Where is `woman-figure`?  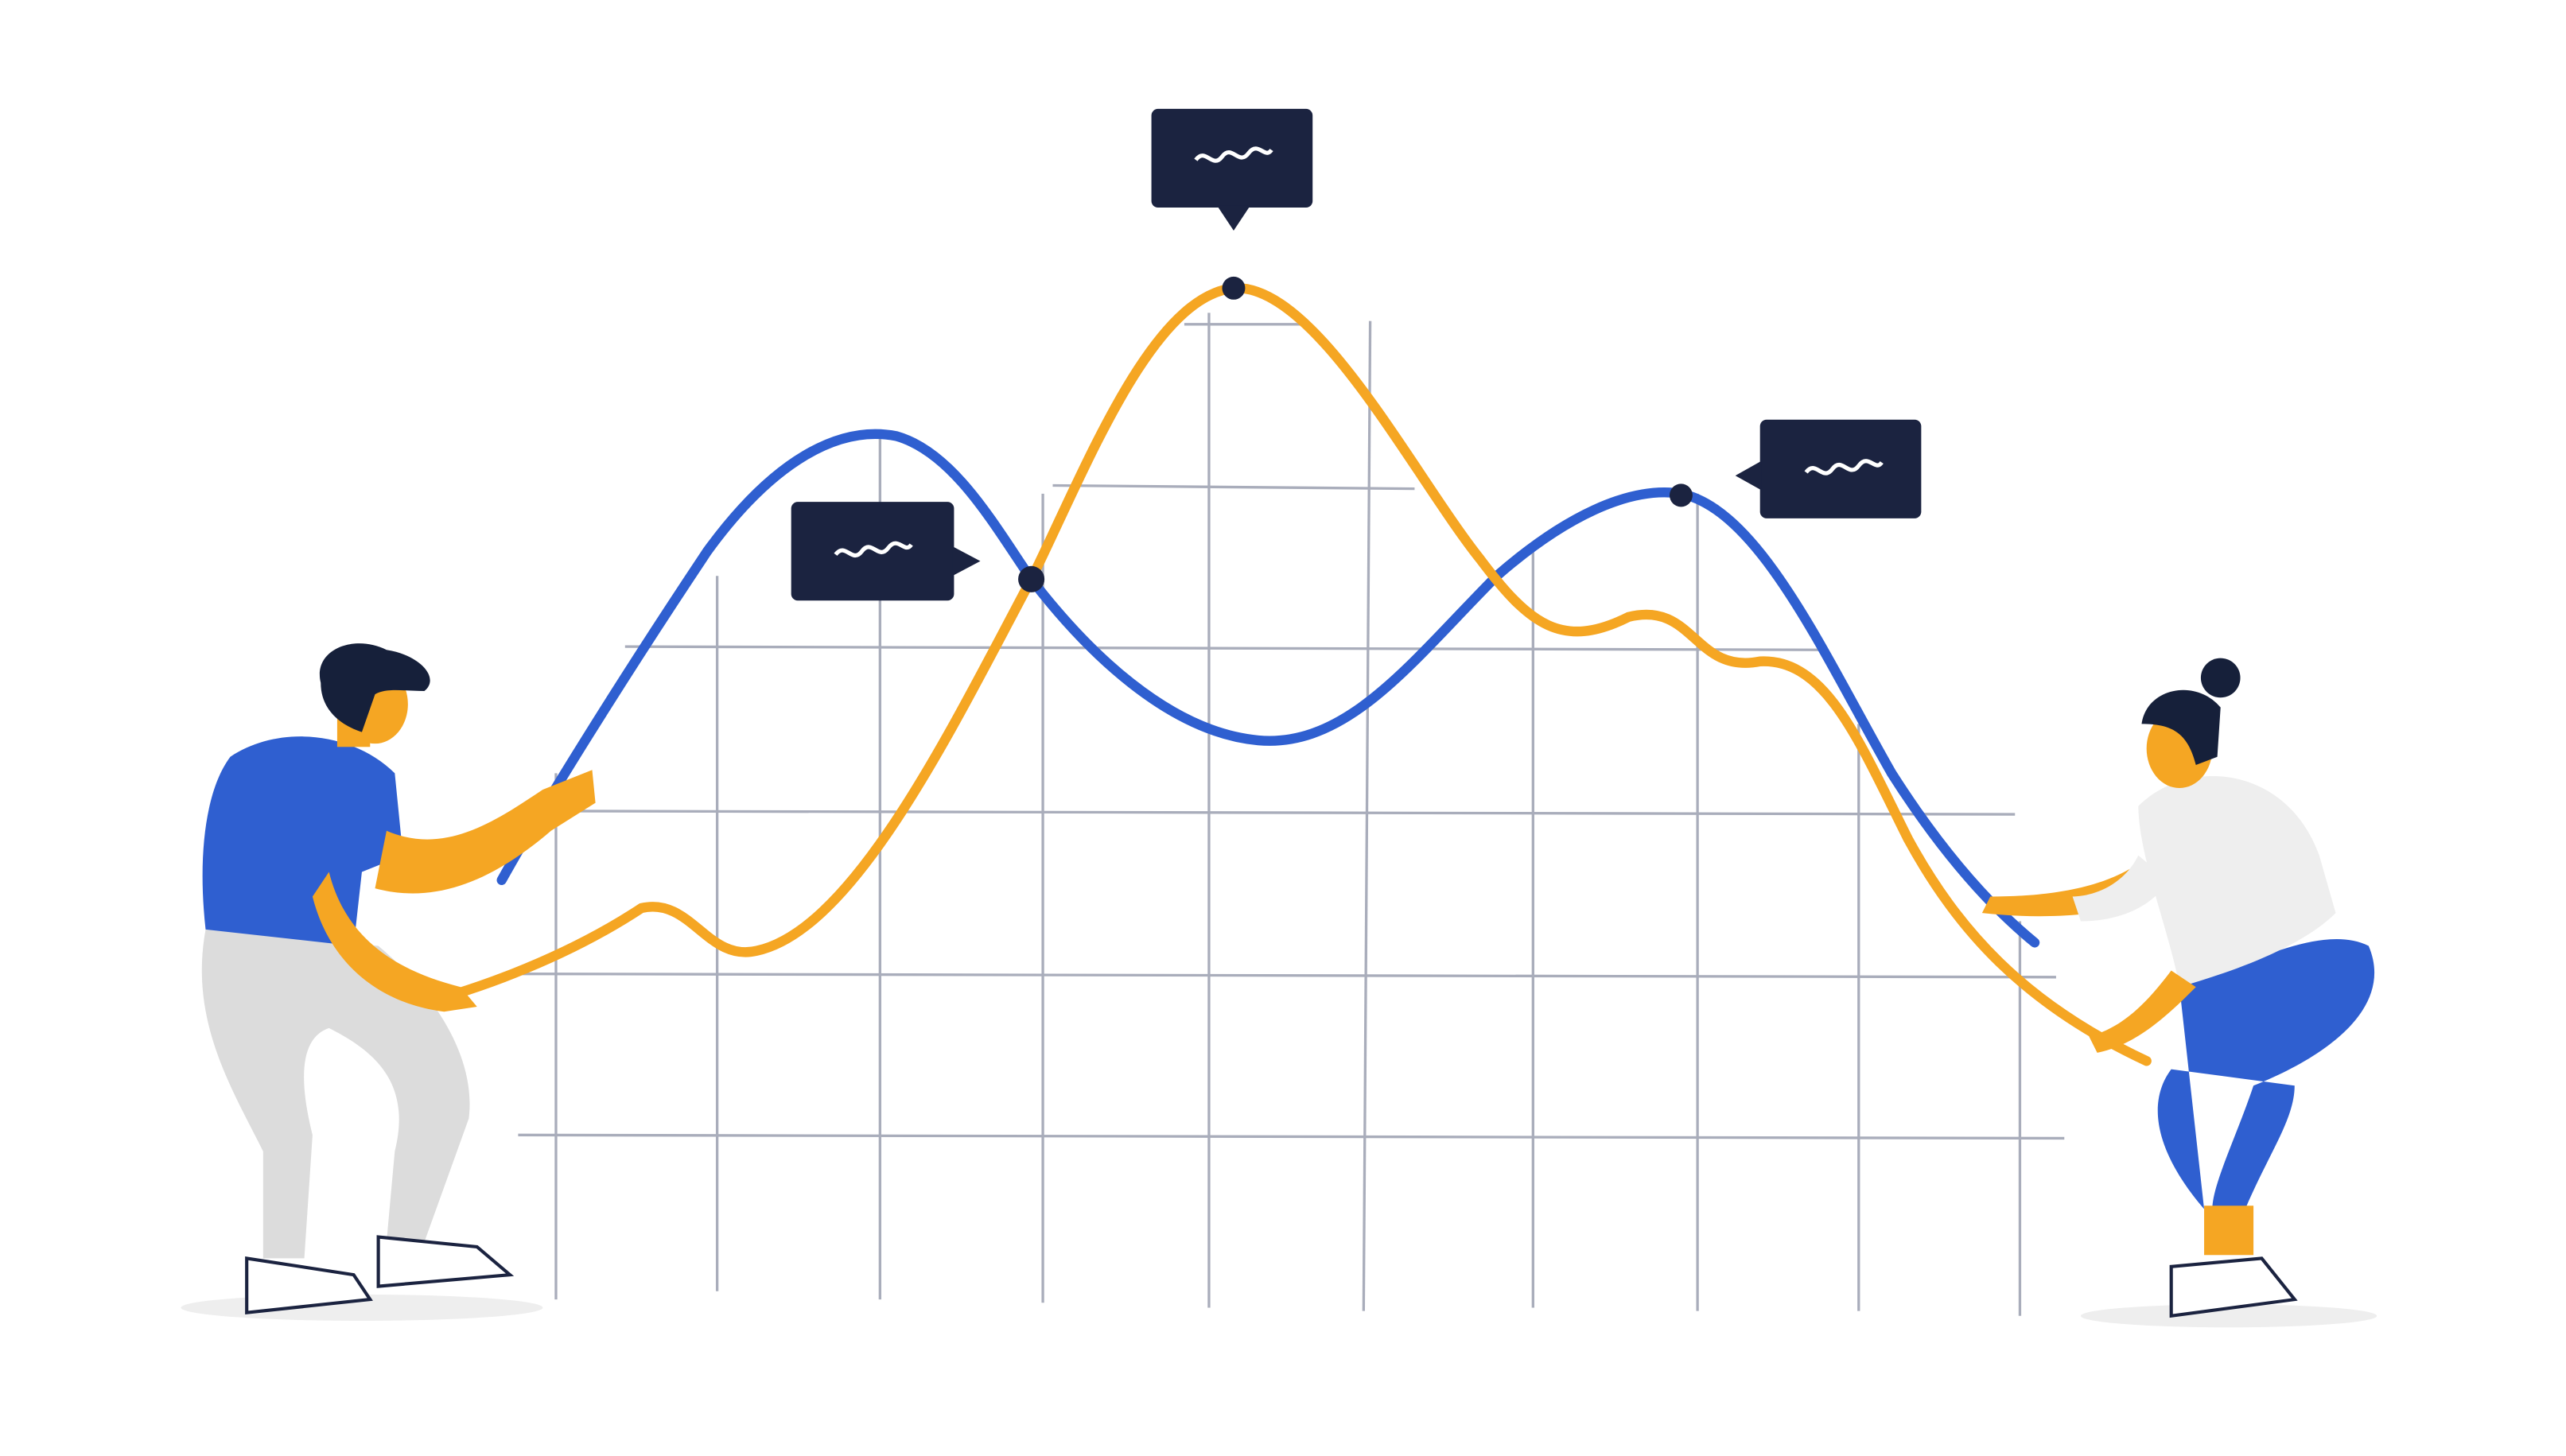 woman-figure is located at coordinates (2179, 993).